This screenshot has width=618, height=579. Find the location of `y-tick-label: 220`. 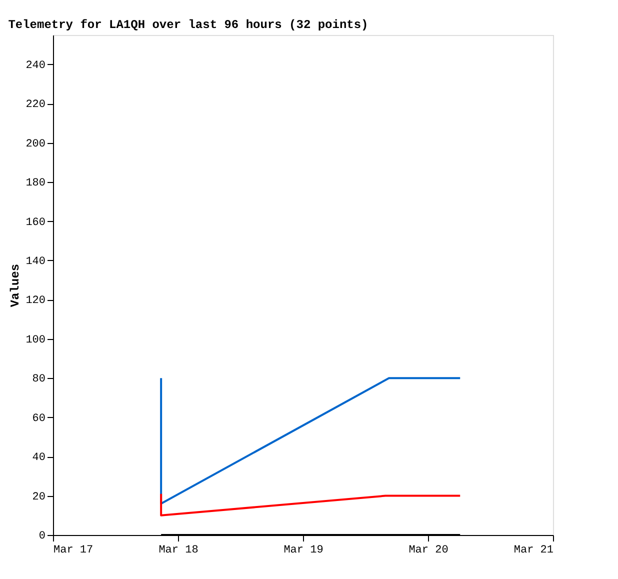

y-tick-label: 220 is located at coordinates (36, 105).